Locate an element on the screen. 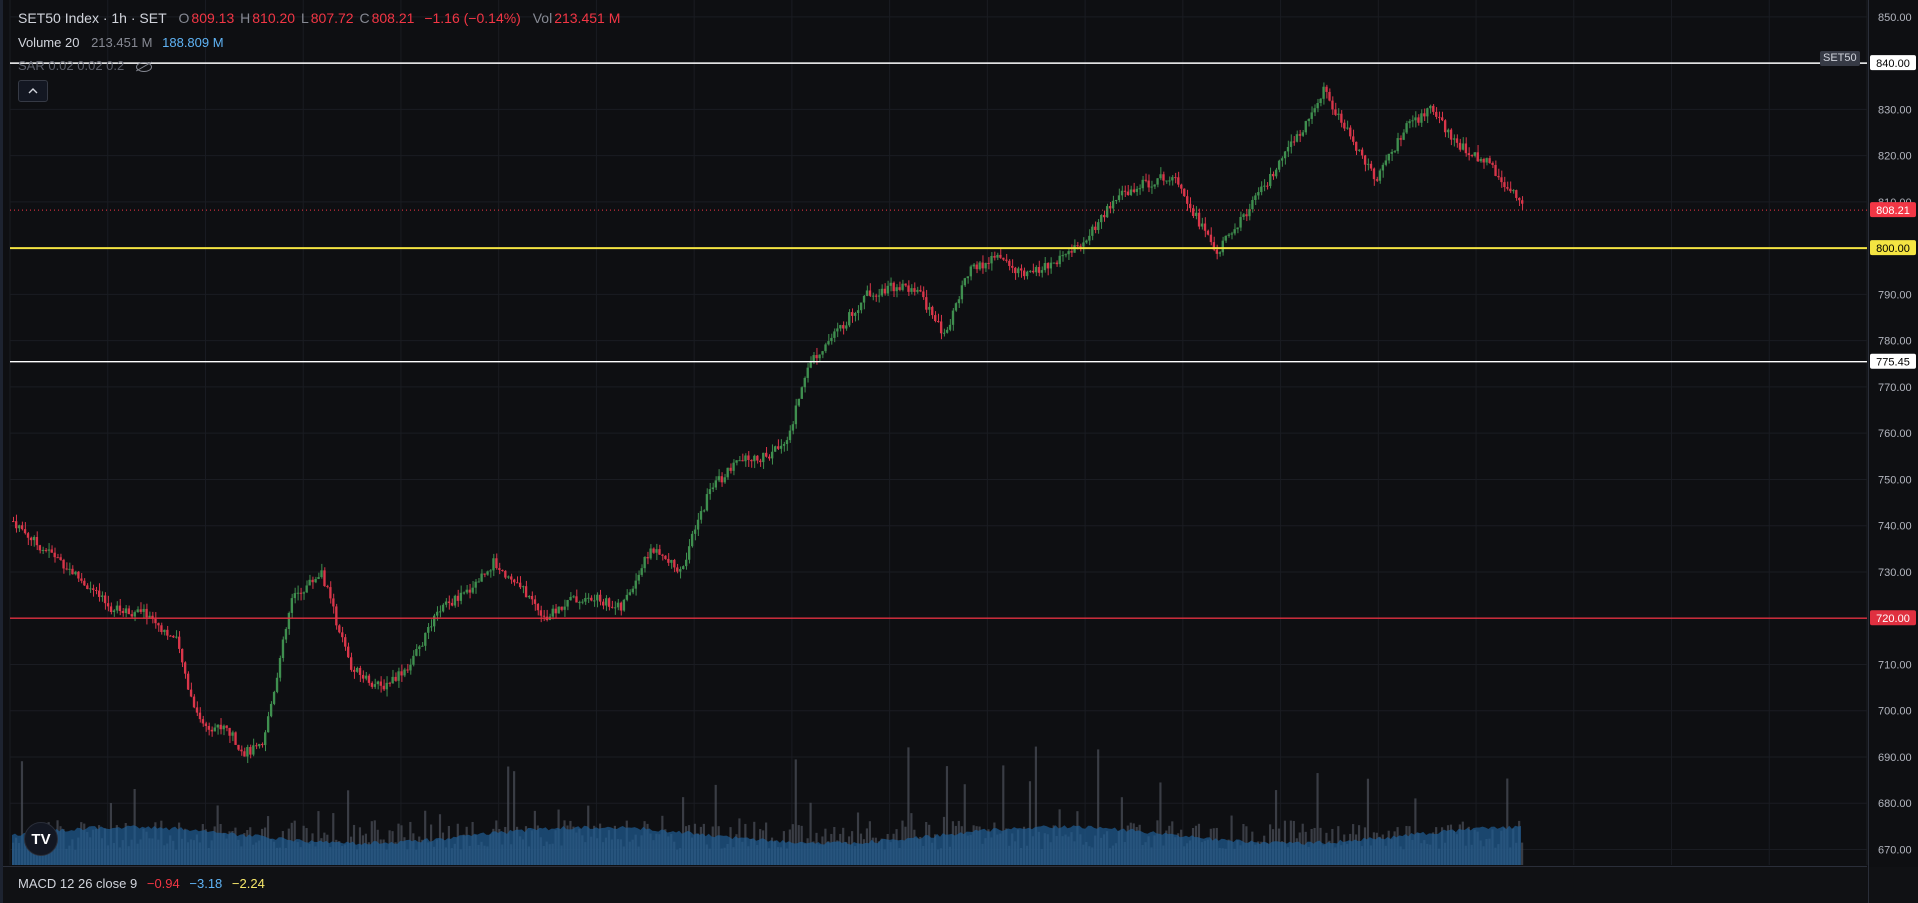 The image size is (1918, 903). macd-legend: MACD 12 26 close 9 −0.94 −3.18 −2.24 is located at coordinates (142, 883).